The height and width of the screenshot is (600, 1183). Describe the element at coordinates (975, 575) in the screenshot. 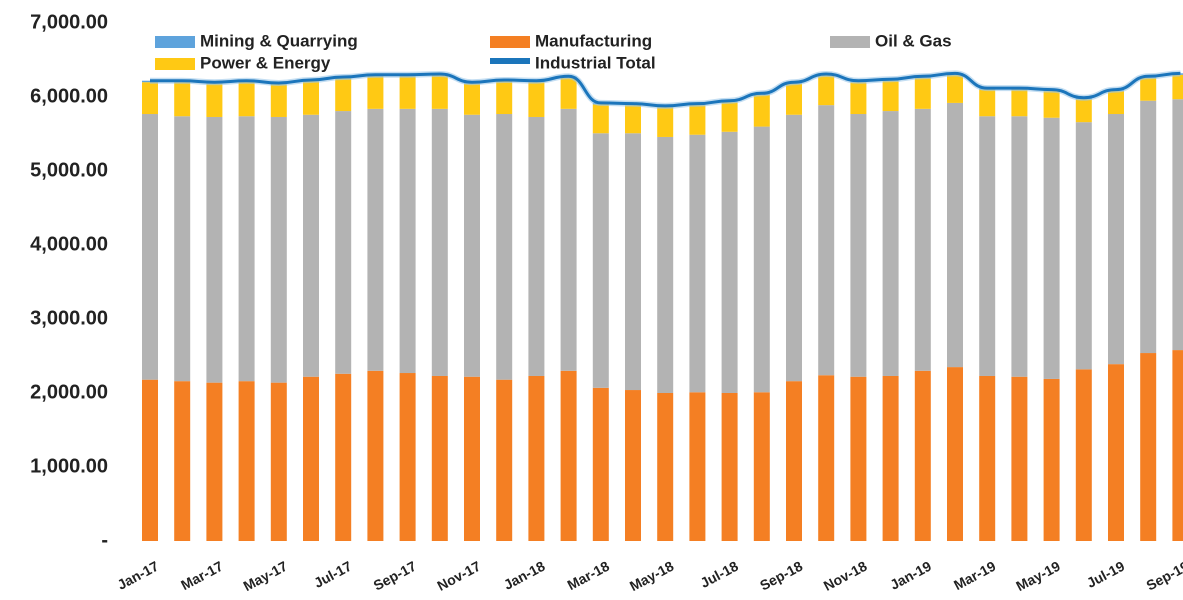

I see `x-tick-label: Mar-19` at that location.